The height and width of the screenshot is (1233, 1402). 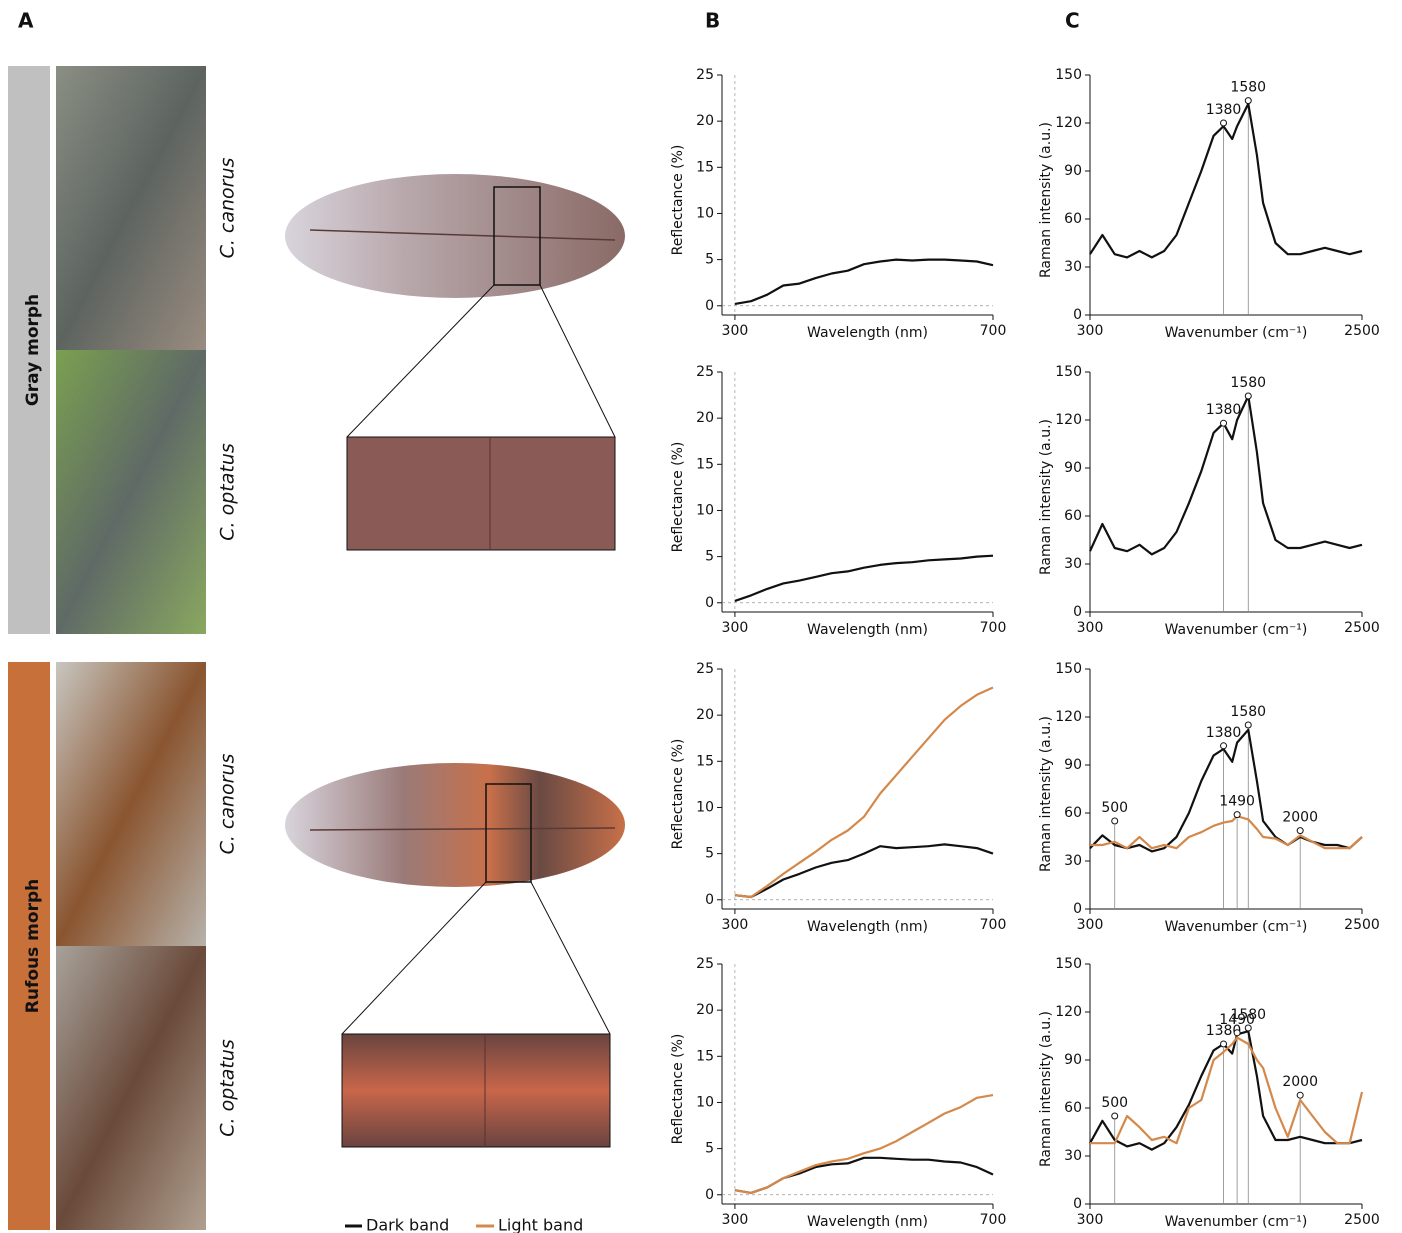 What do you see at coordinates (1236, 630) in the screenshot?
I see `x-axis-label: Wavenumber (cm⁻¹)` at bounding box center [1236, 630].